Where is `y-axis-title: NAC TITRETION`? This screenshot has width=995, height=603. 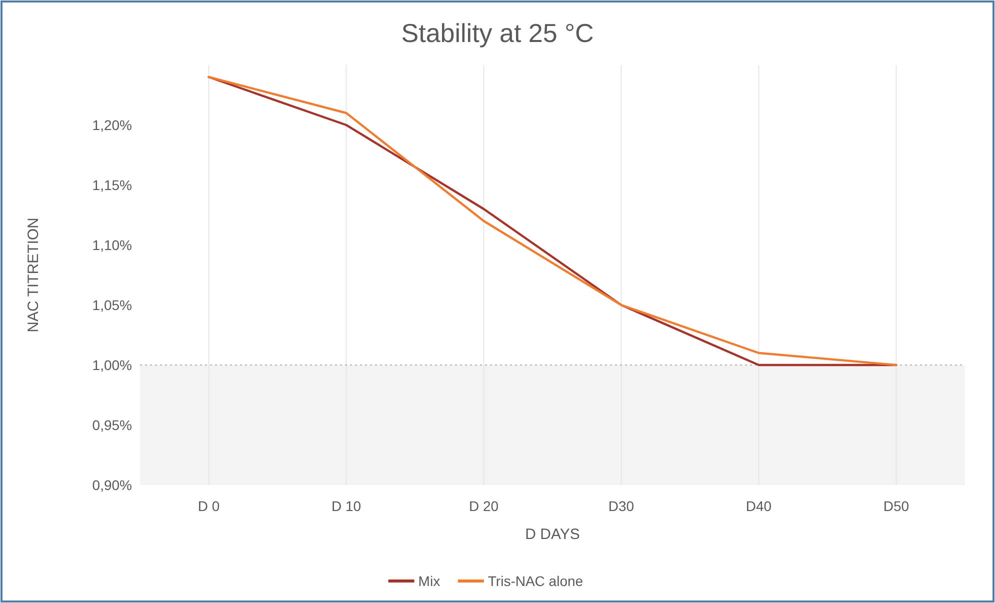
y-axis-title: NAC TITRETION is located at coordinates (33, 275).